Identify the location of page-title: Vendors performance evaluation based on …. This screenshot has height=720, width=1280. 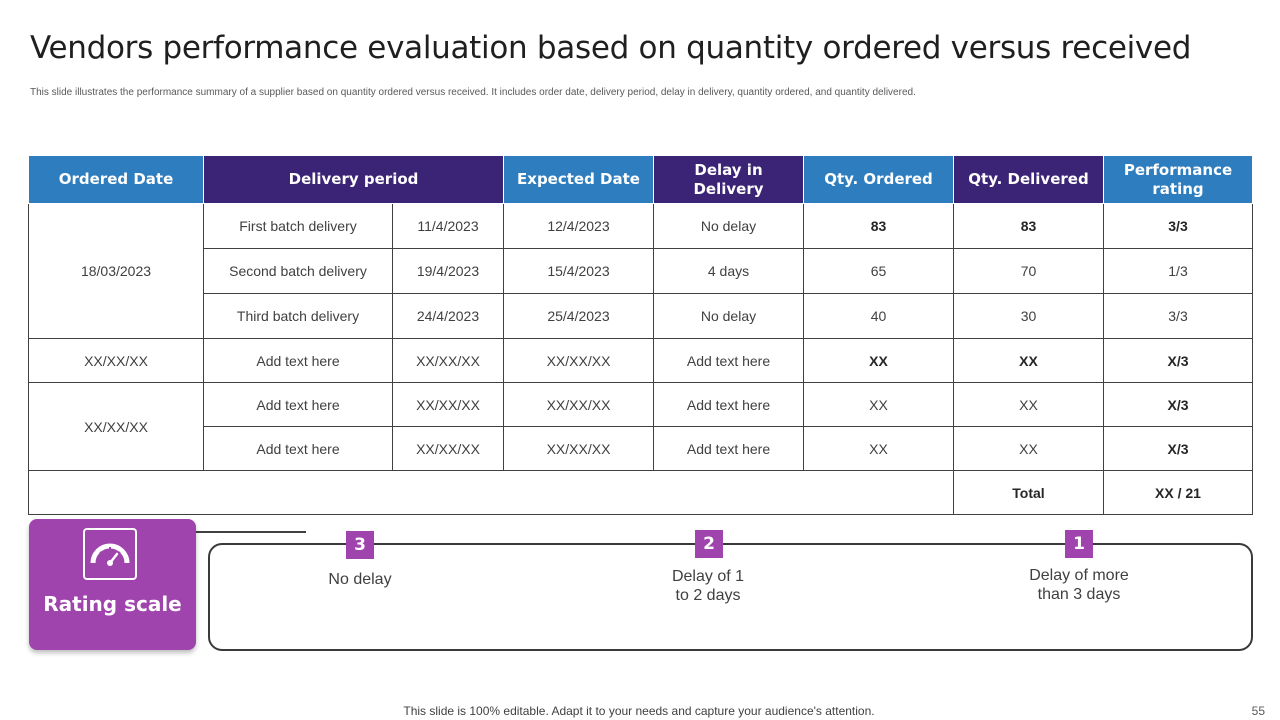
(611, 48).